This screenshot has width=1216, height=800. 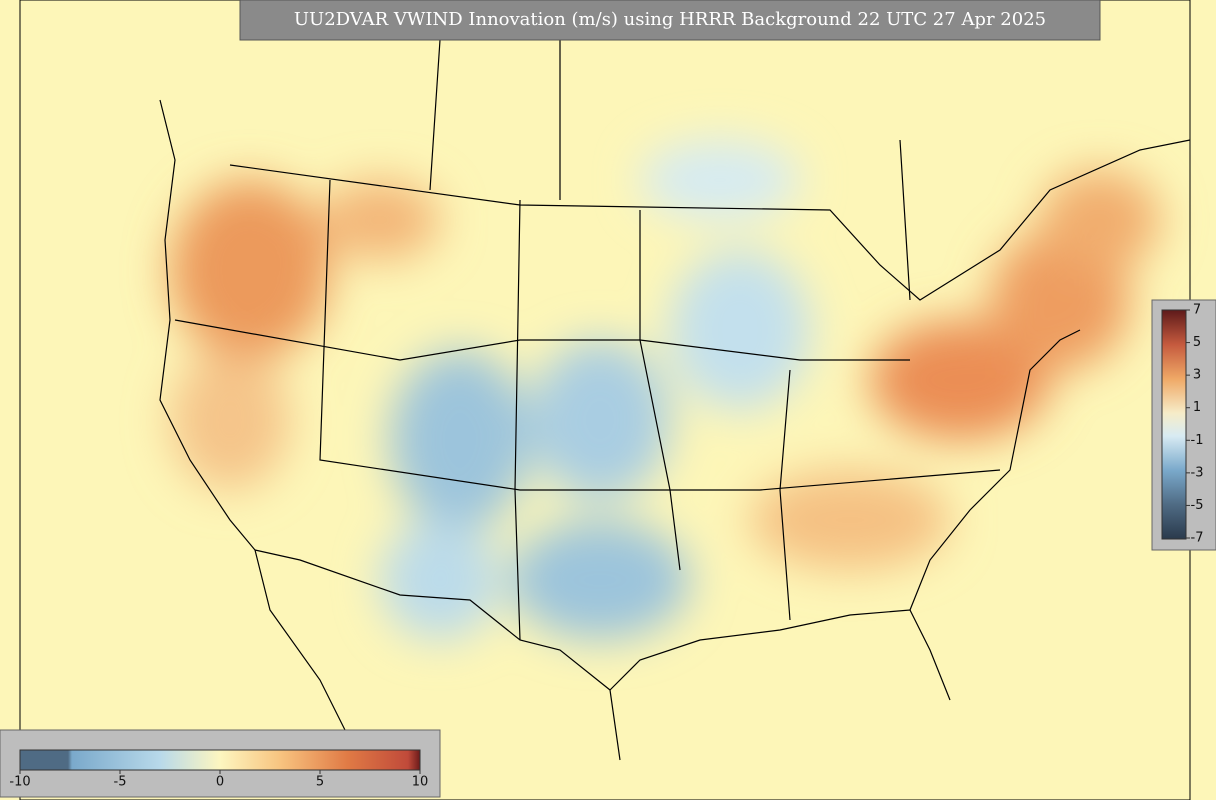 I want to click on title-box, so click(x=670, y=20).